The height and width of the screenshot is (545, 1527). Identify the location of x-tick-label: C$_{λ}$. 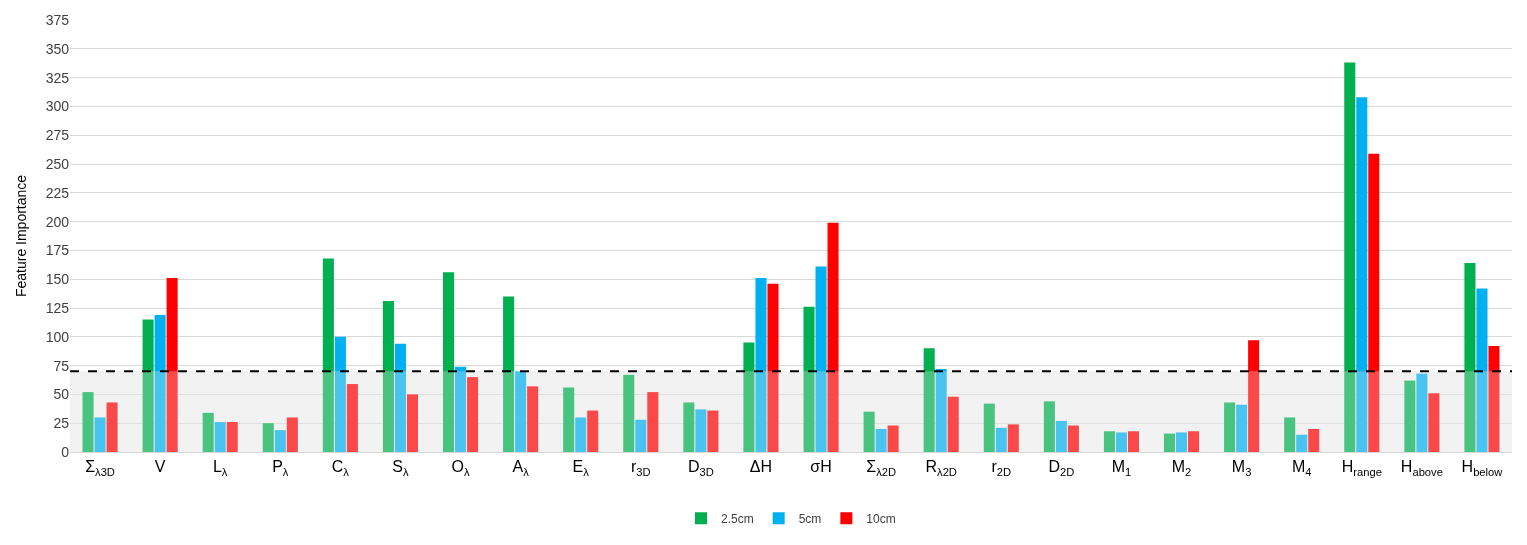
(340, 468).